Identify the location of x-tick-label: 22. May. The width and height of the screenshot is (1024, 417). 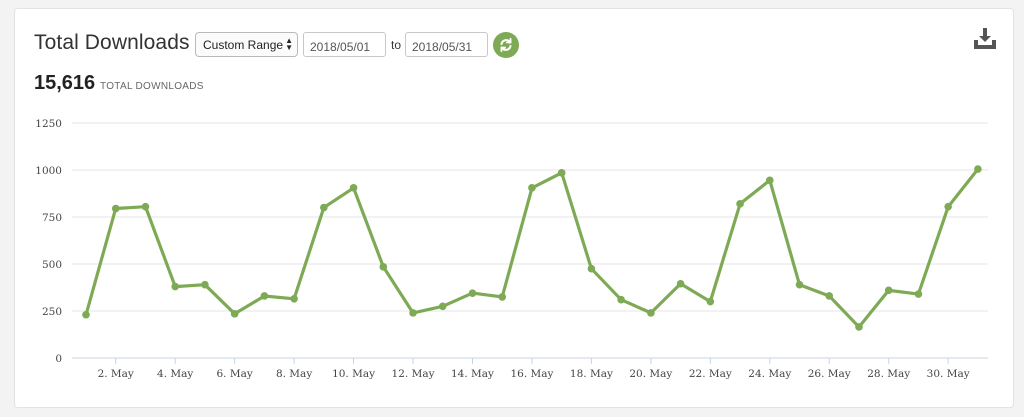
(710, 374).